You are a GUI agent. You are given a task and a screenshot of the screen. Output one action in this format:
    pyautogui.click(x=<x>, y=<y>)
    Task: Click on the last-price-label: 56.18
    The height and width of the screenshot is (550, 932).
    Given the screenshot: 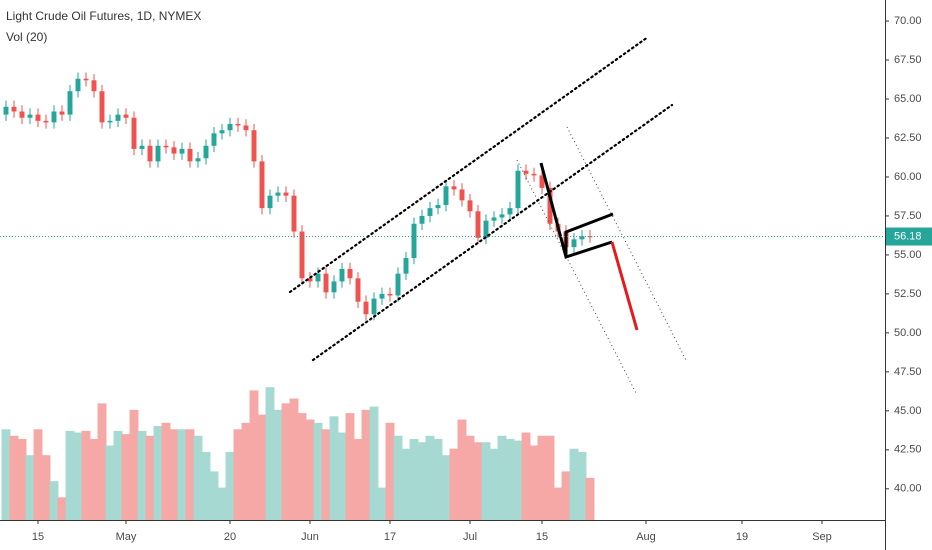 What is the action you would take?
    pyautogui.click(x=908, y=236)
    